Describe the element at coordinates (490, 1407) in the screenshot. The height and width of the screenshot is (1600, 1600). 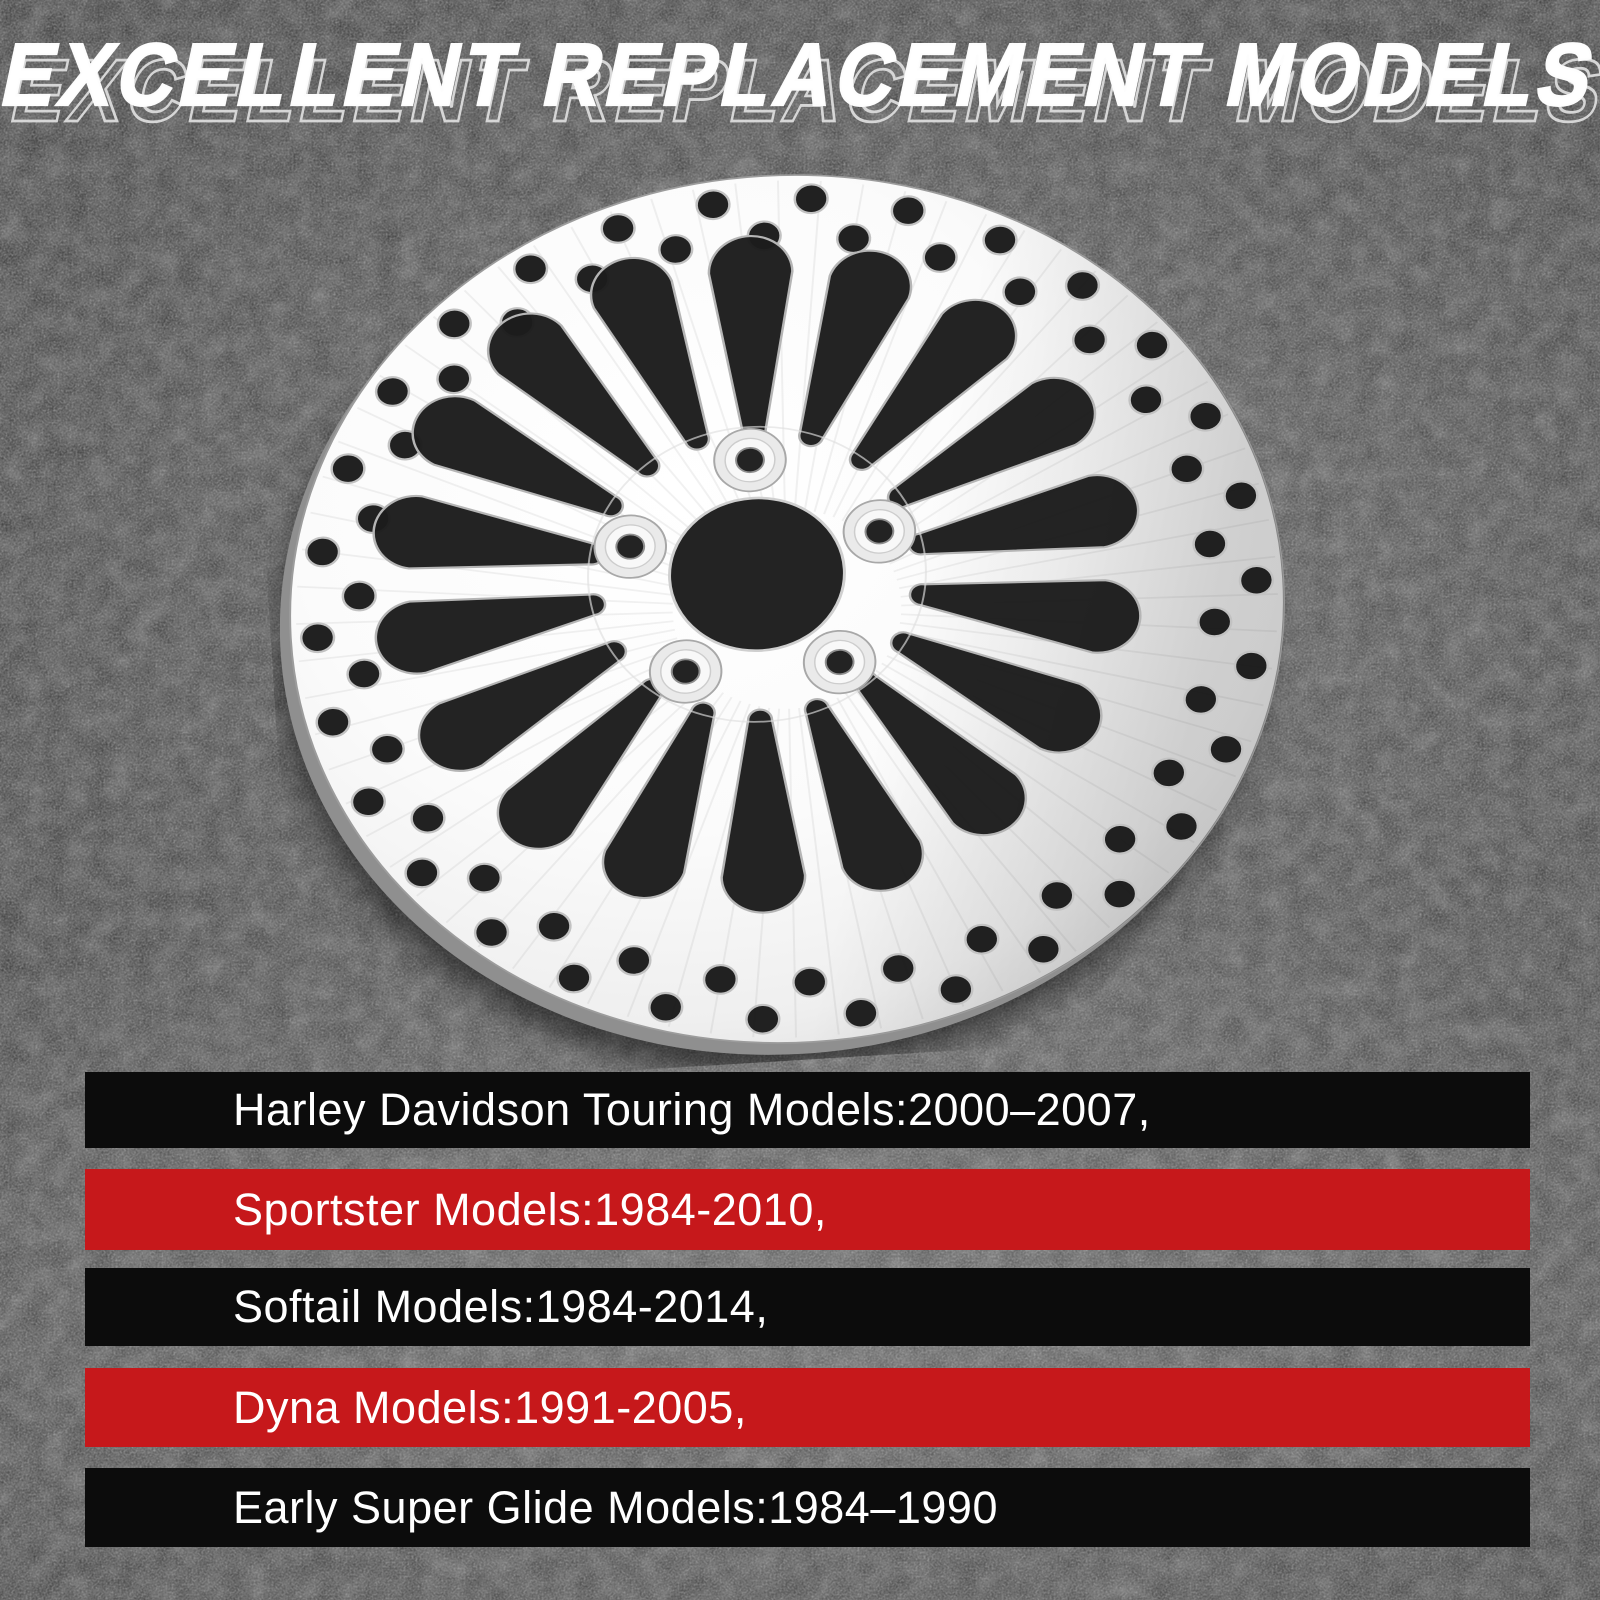
I see `row-label: Dyna Models:1991-2005,` at that location.